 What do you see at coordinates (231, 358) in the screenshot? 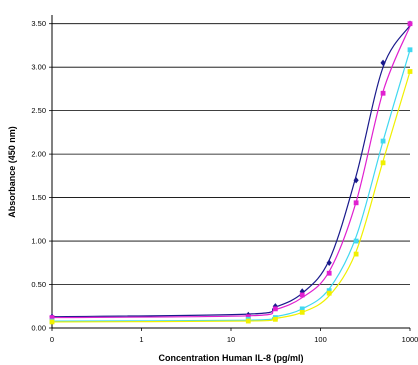
I see `x-axis-title: Concentration Human IL-8 (pg/ml)` at bounding box center [231, 358].